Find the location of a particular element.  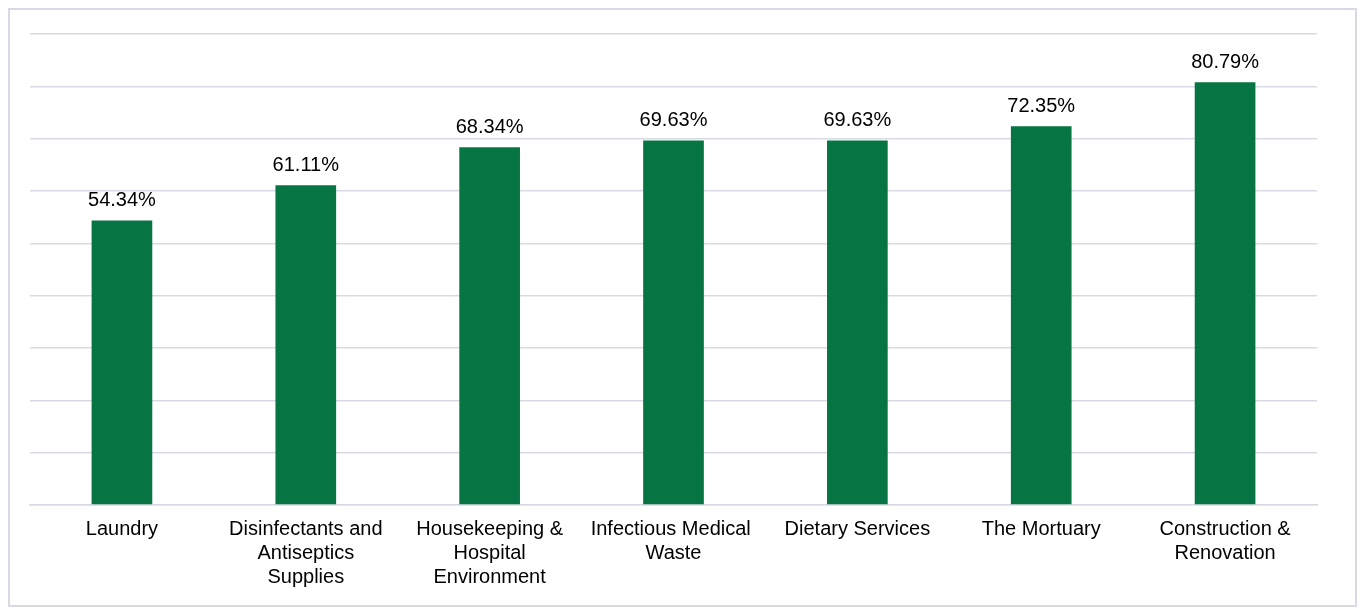

data-label: 54.34% is located at coordinates (122, 199).